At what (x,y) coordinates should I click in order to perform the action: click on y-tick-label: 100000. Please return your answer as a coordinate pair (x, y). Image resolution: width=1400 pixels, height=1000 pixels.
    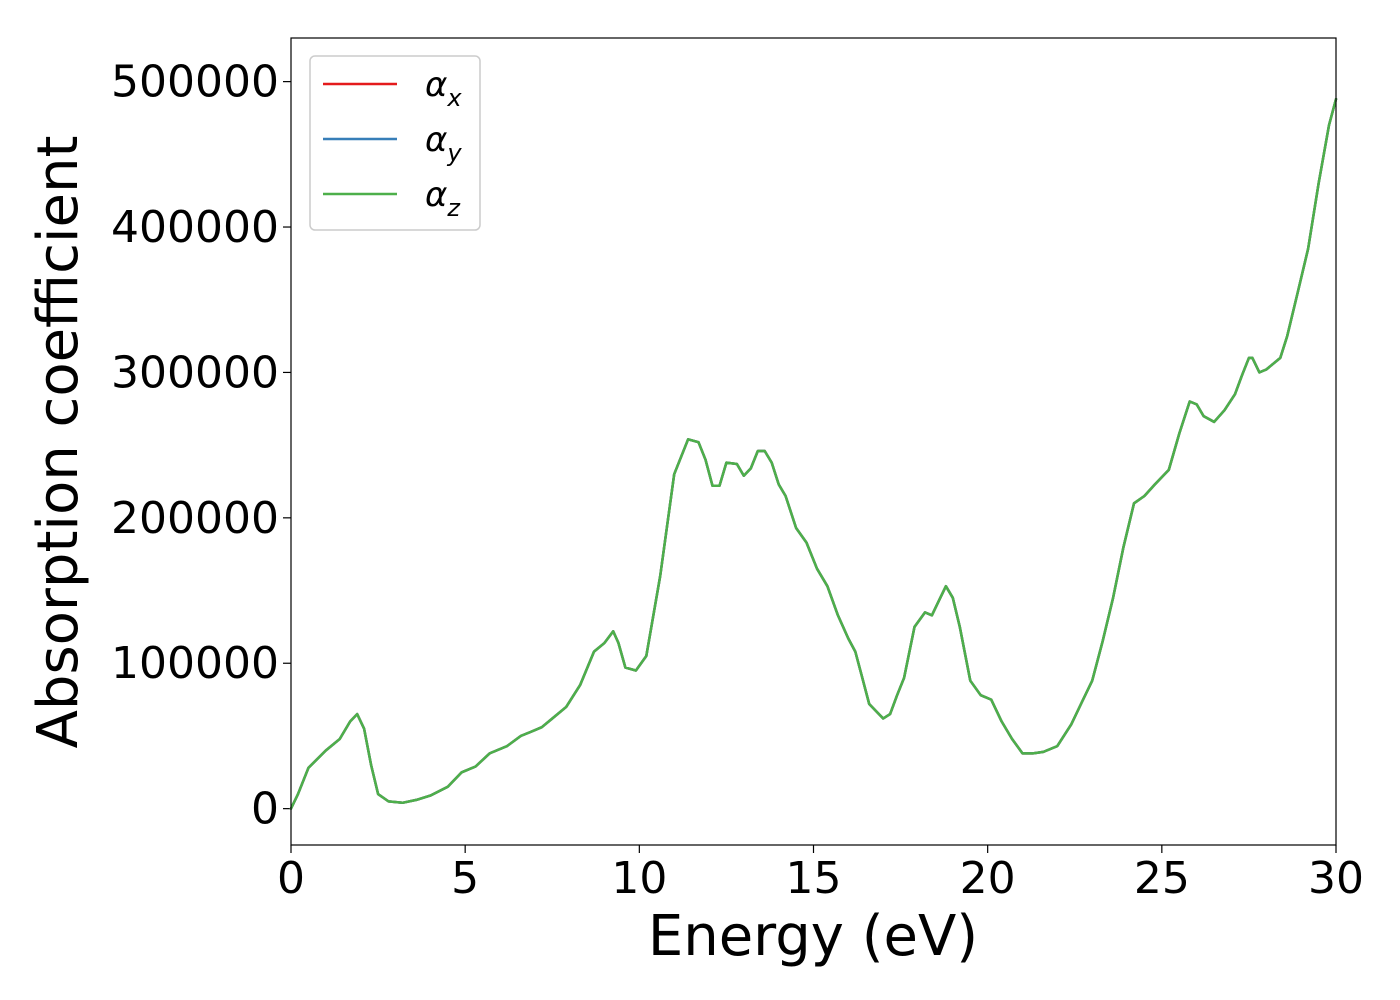
    Looking at the image, I should click on (195, 663).